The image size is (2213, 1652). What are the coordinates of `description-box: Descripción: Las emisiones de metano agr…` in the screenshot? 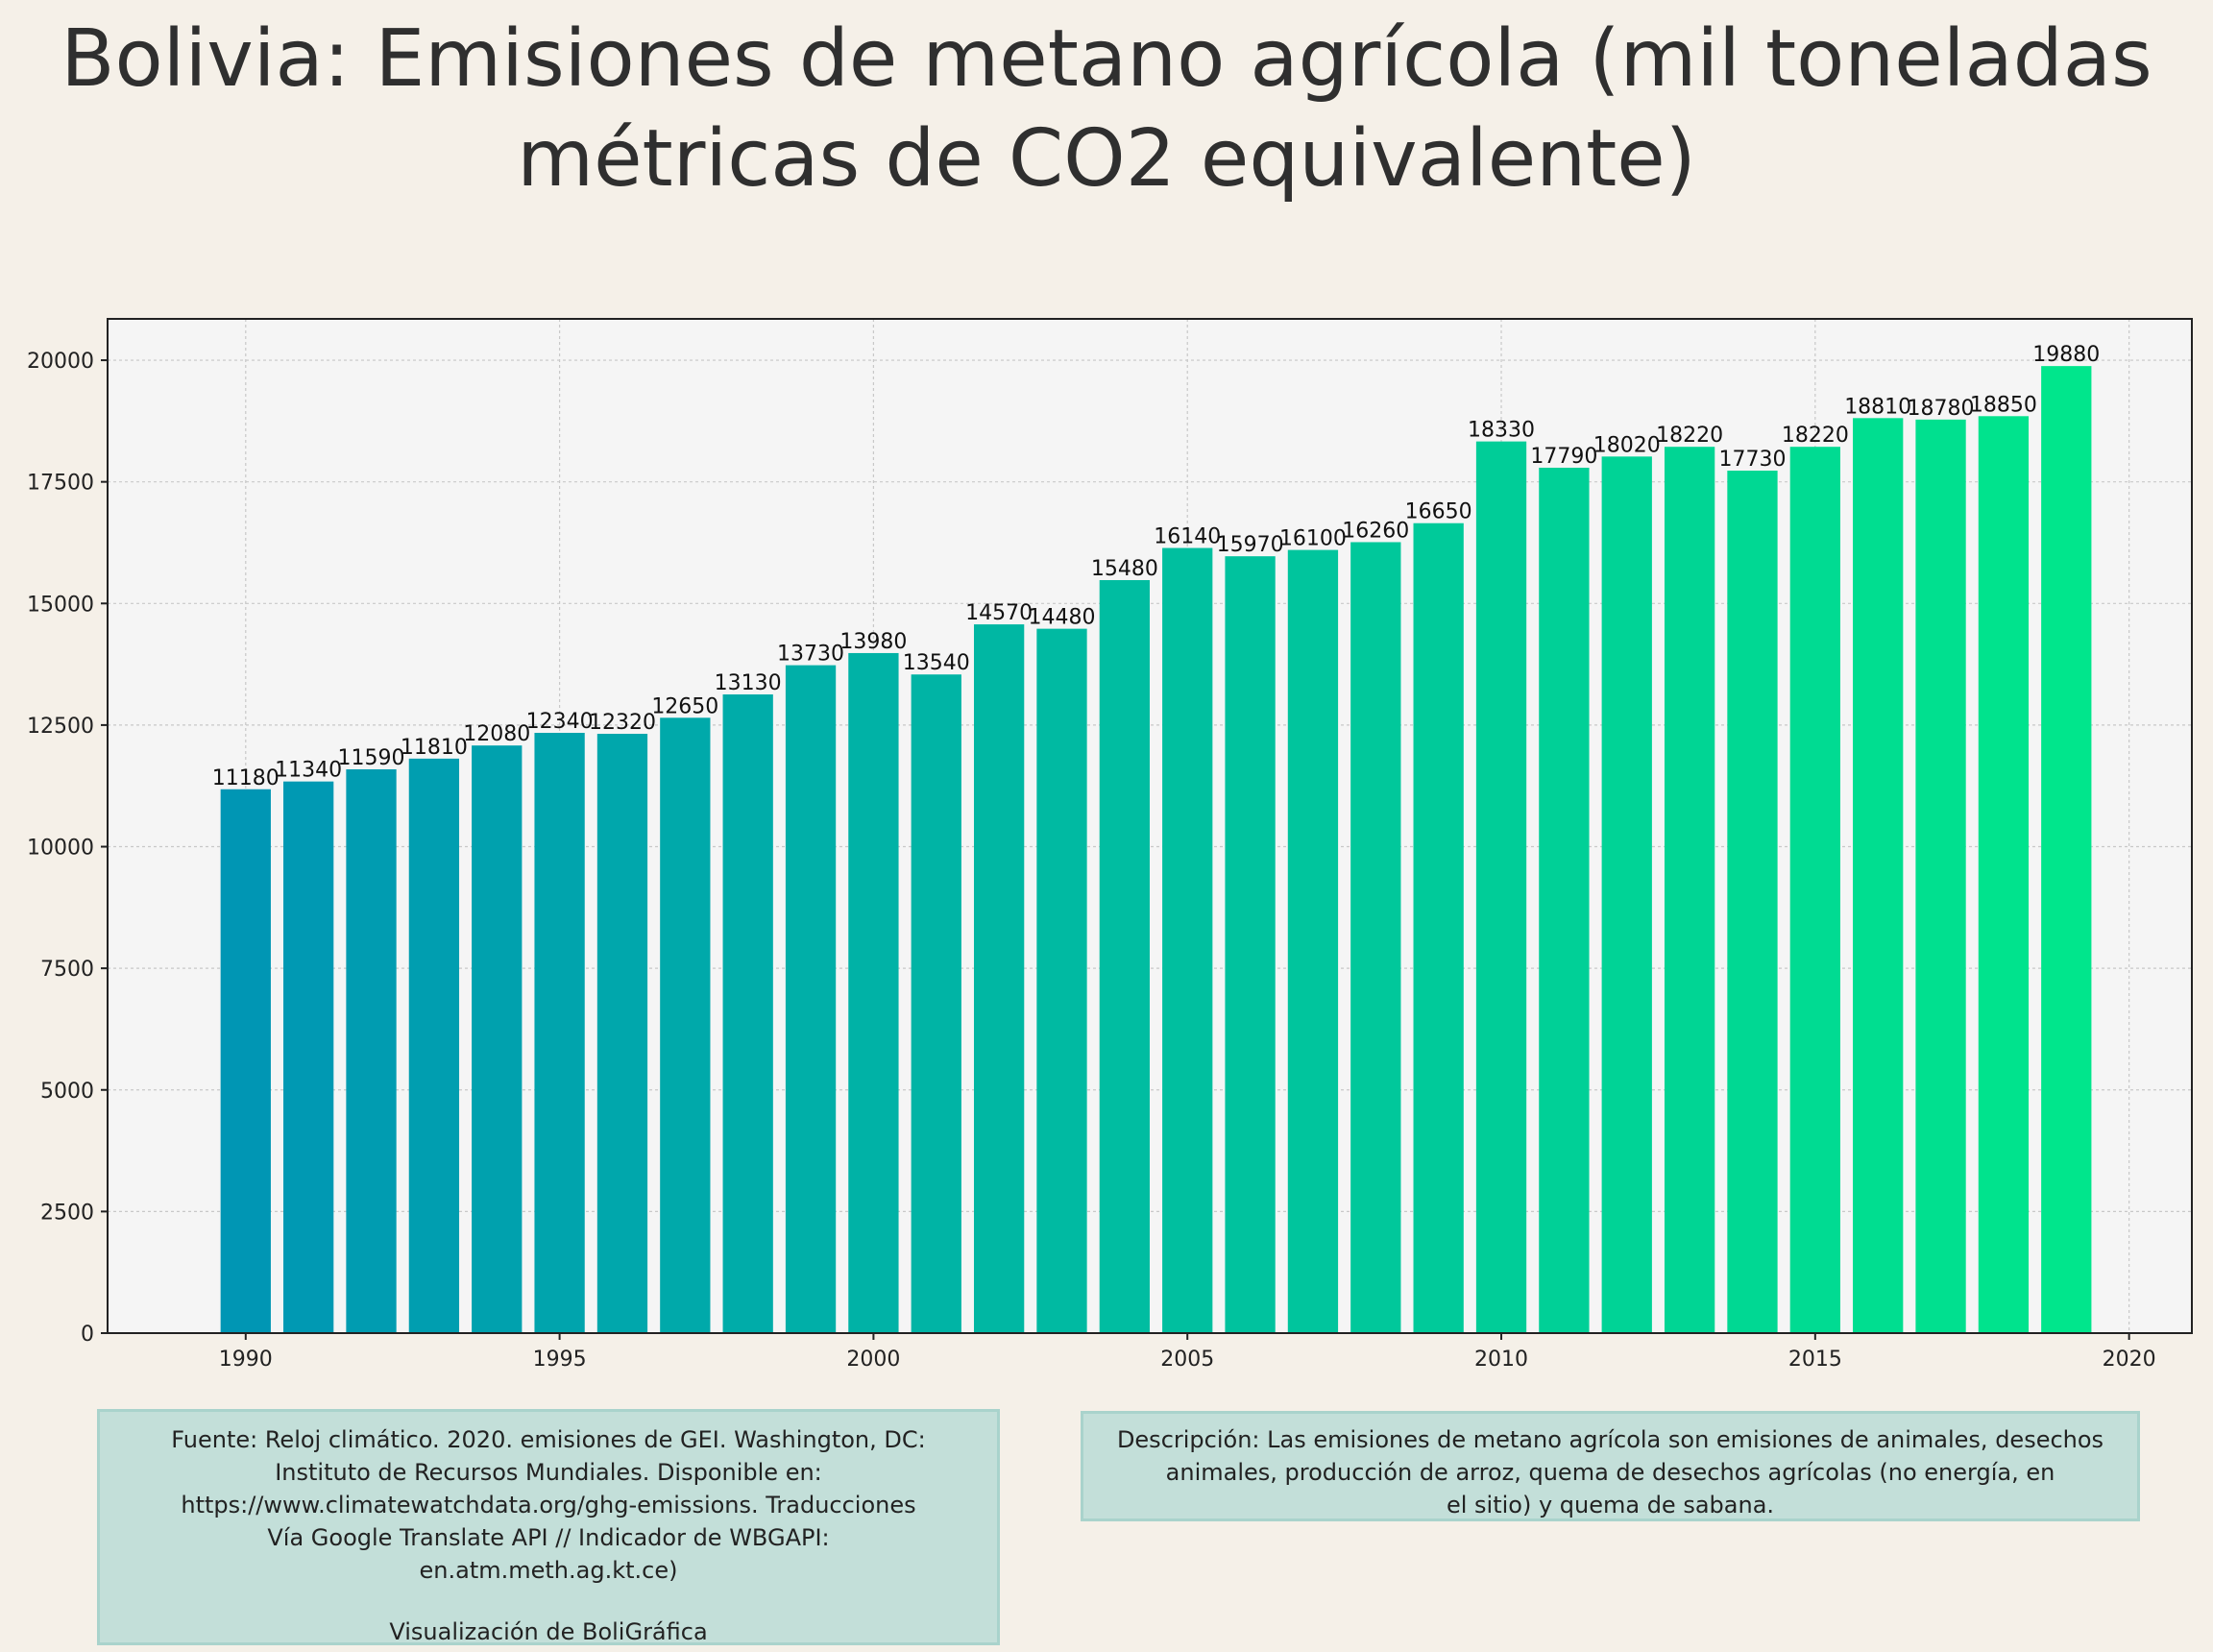 It's located at (1610, 1466).